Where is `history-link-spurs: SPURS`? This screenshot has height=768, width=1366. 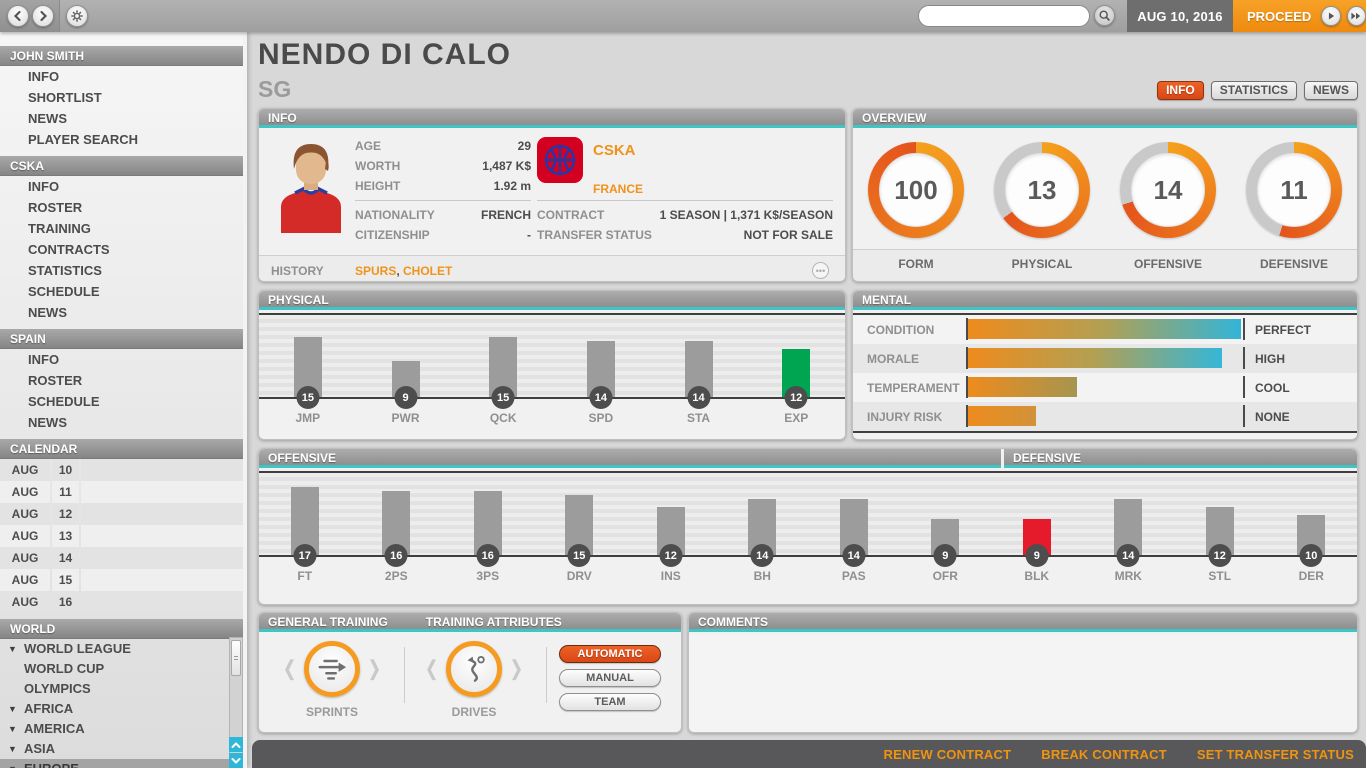
history-link-spurs: SPURS is located at coordinates (376, 271).